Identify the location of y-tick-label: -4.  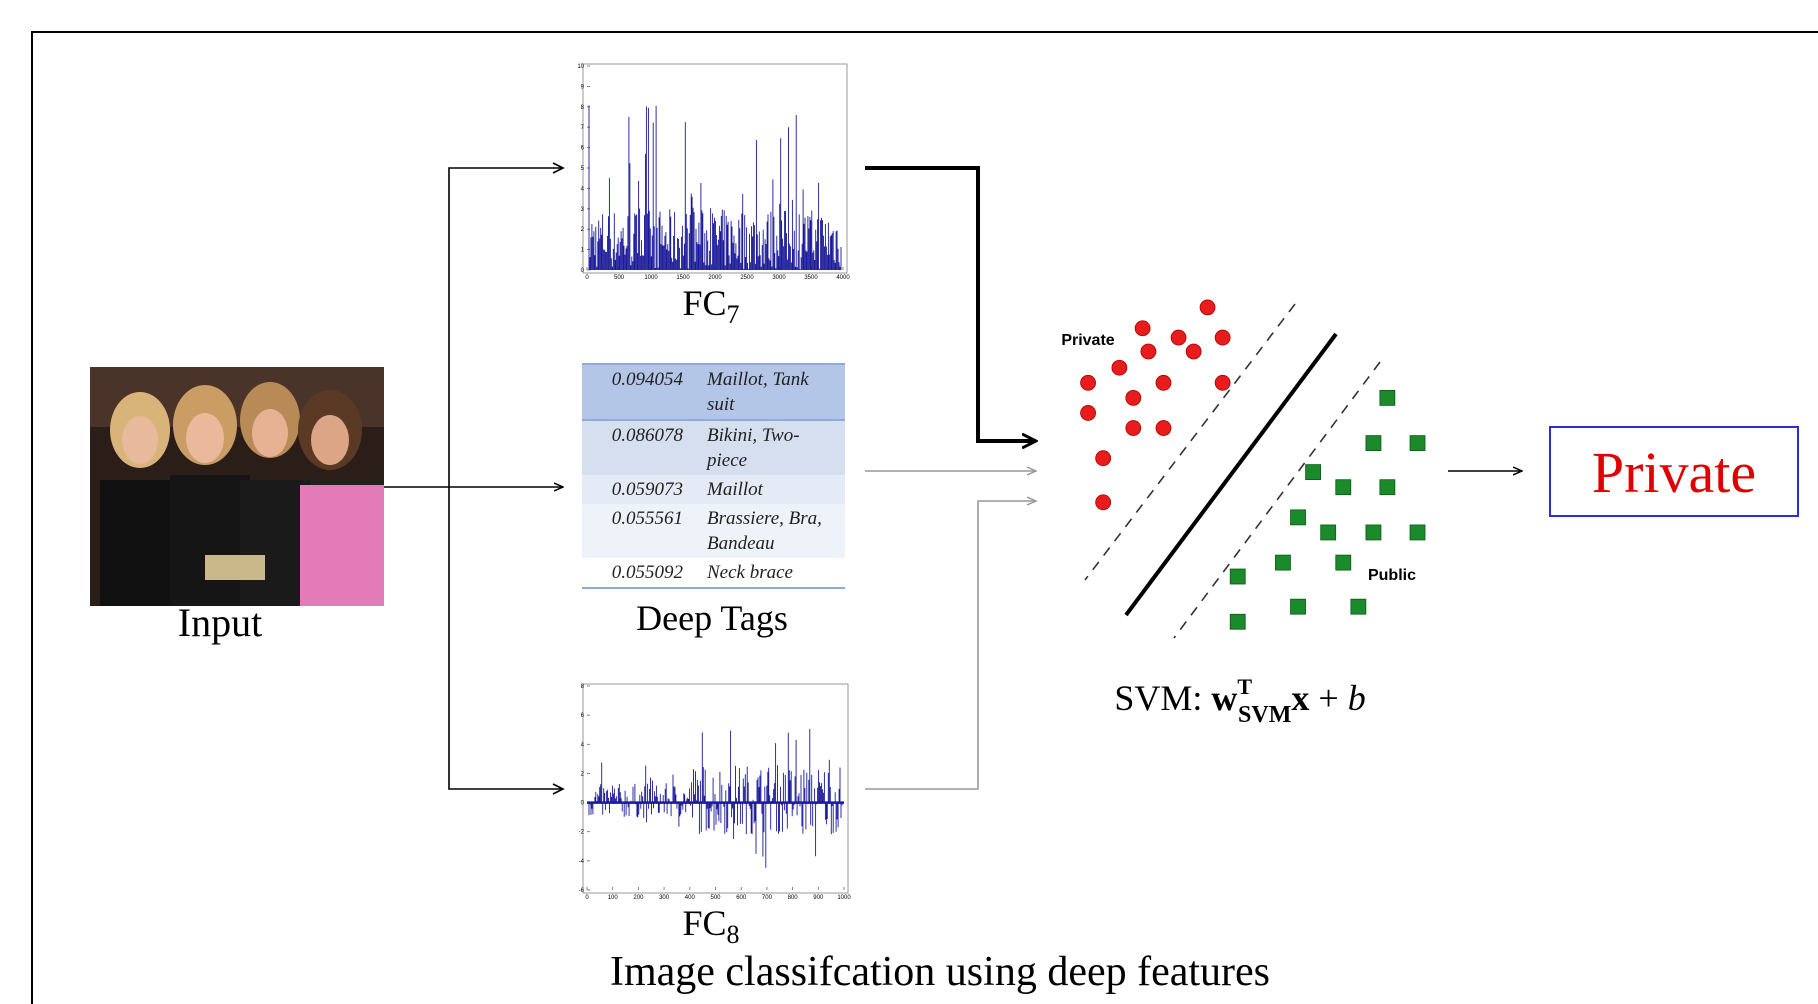
(582, 862).